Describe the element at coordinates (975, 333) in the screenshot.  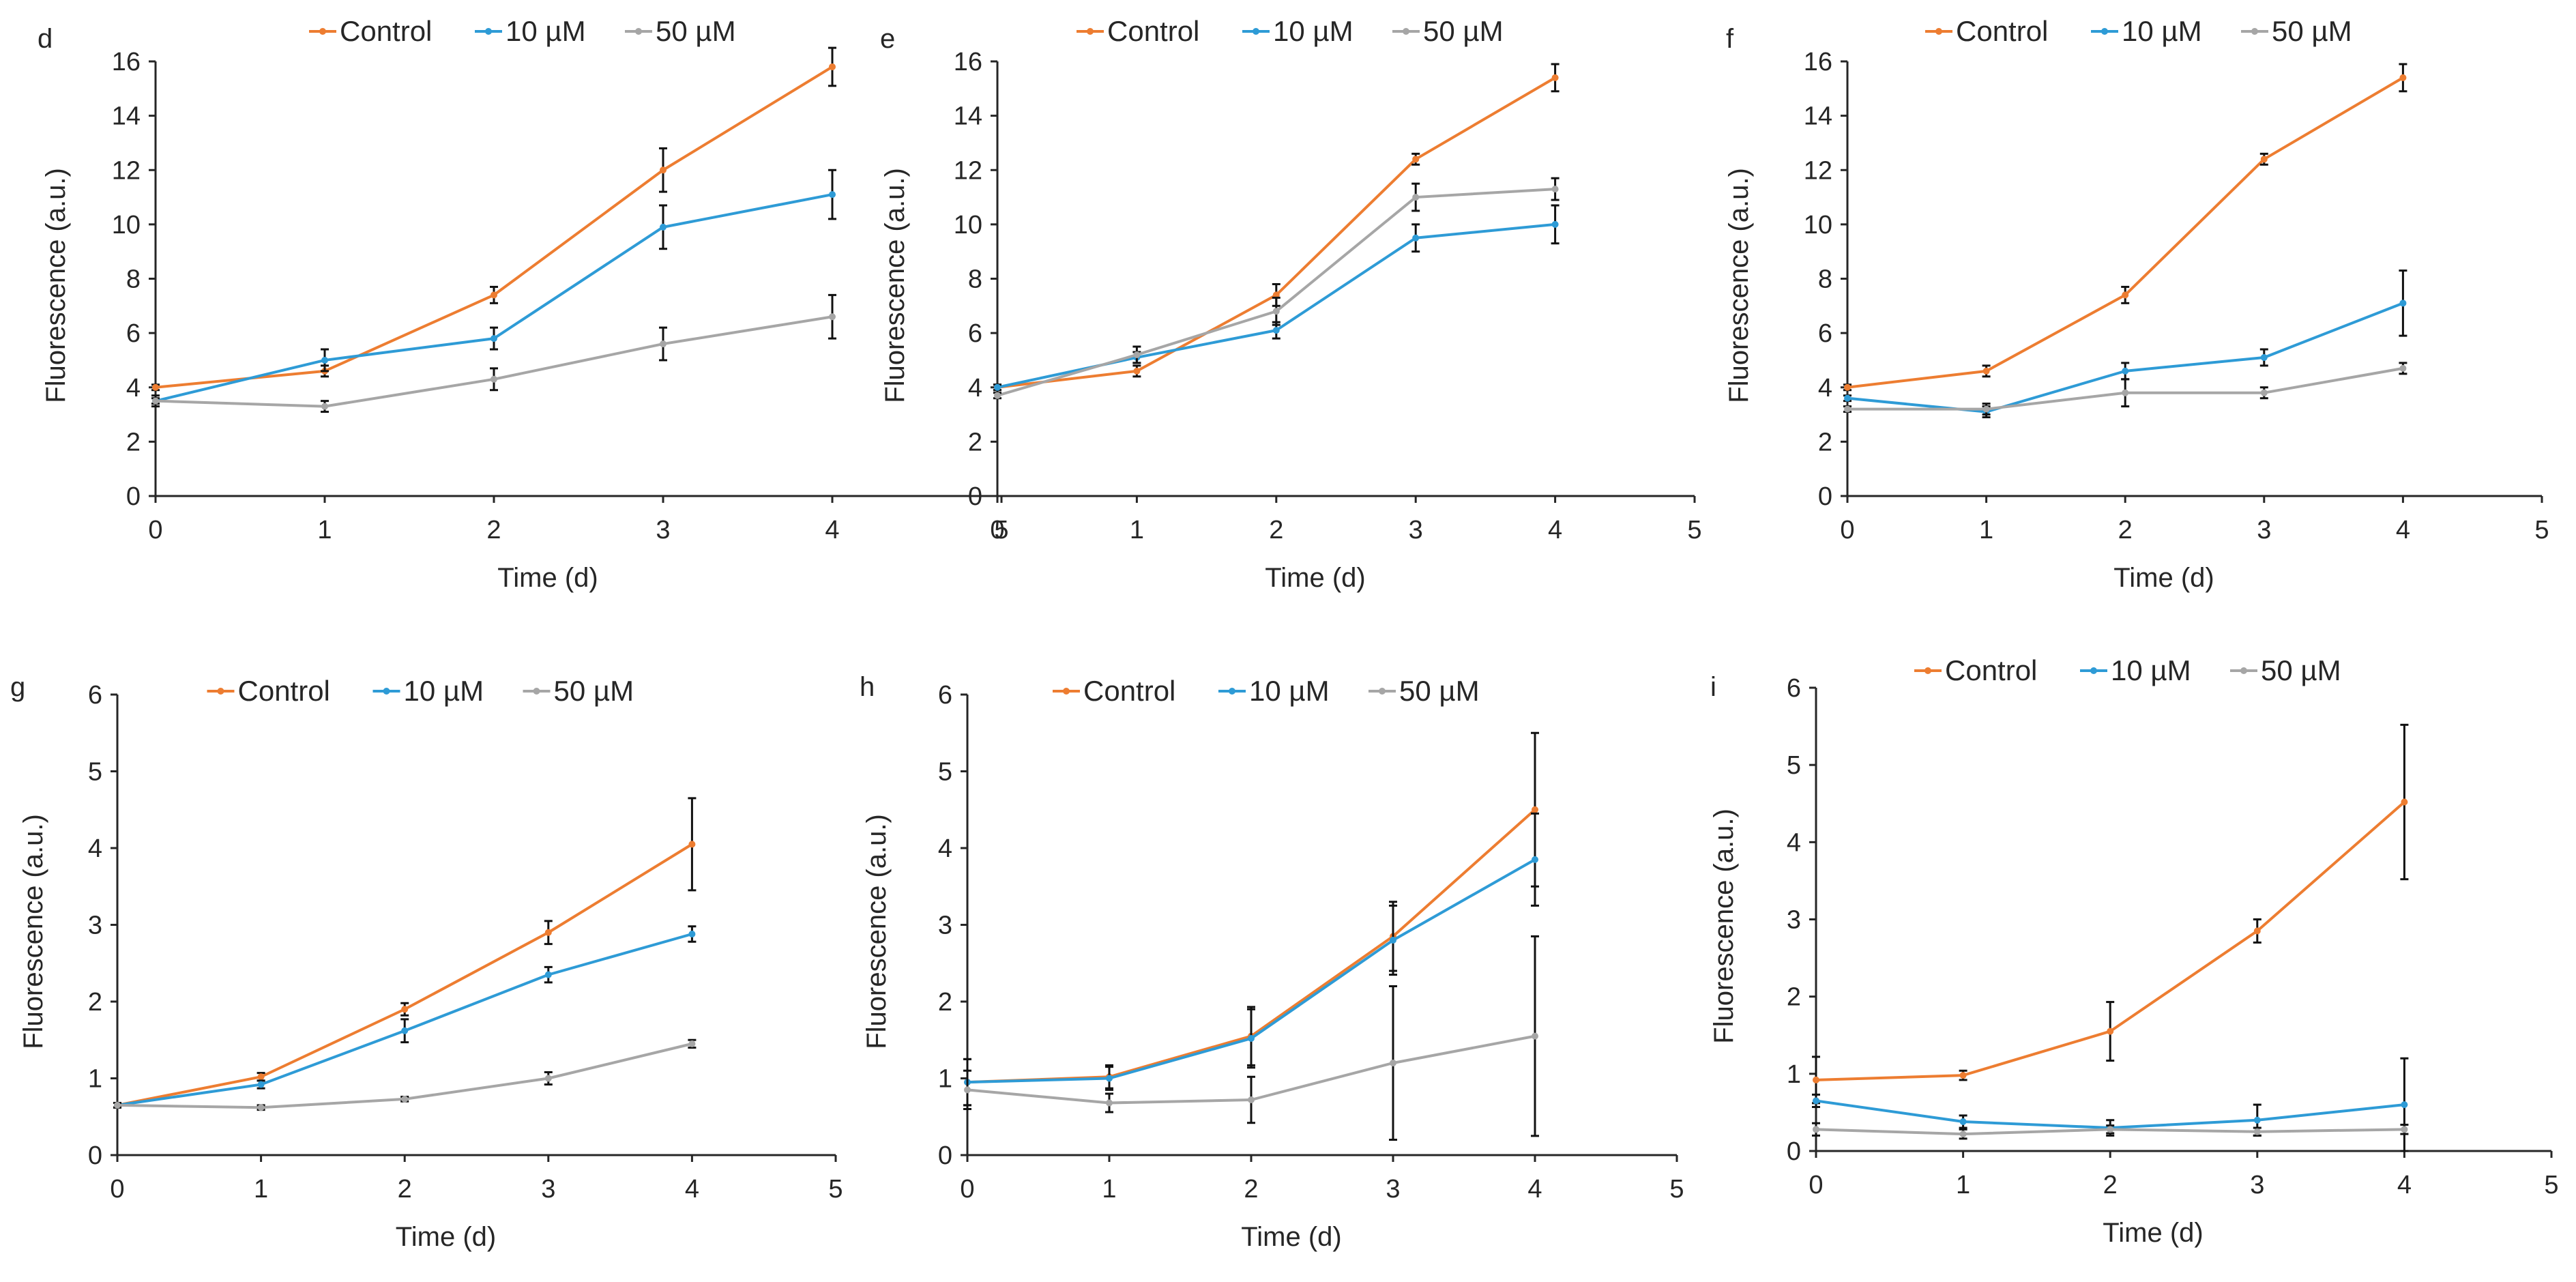
I see `y-tick-label: 6` at that location.